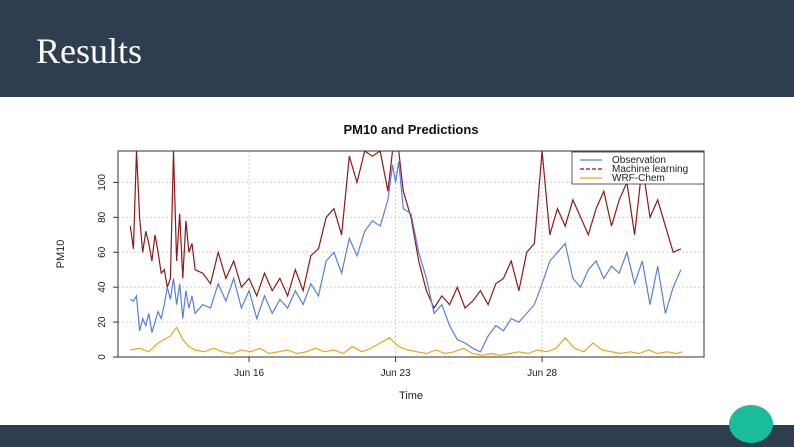  I want to click on x-tick-label: Jun 28, so click(542, 373).